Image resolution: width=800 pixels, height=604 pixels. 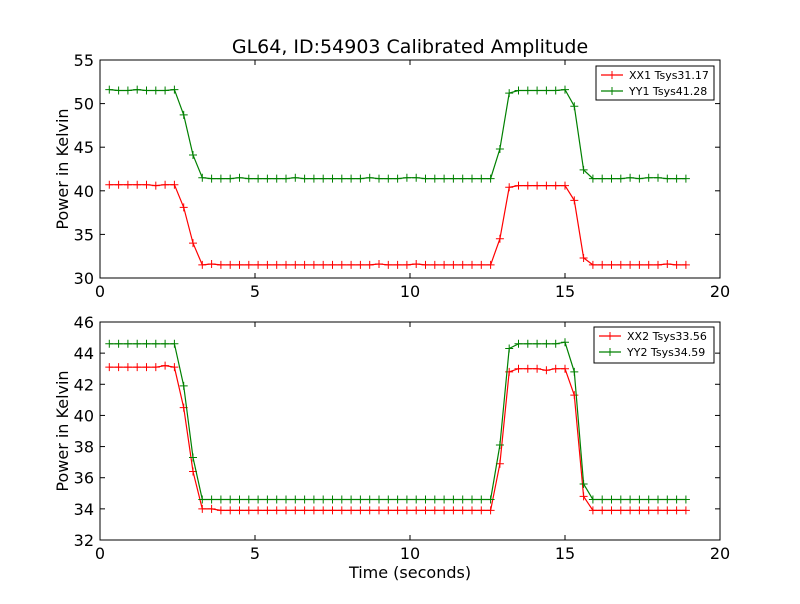 What do you see at coordinates (669, 75) in the screenshot?
I see `legend-label: XX1 Tsys31.17` at bounding box center [669, 75].